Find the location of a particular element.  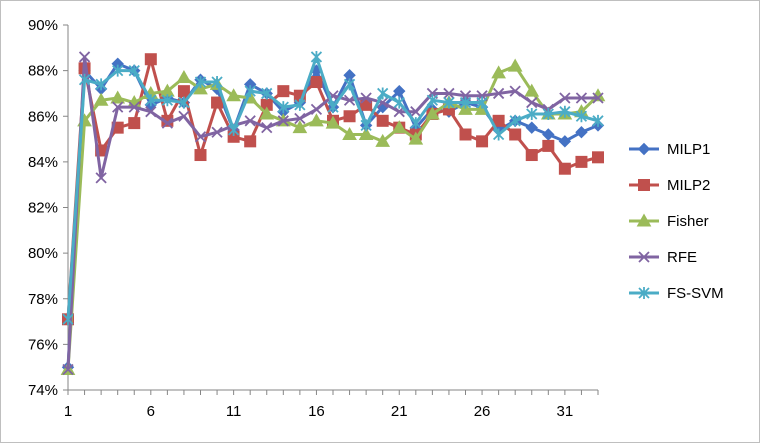

x-tick-label: 26 is located at coordinates (482, 411).